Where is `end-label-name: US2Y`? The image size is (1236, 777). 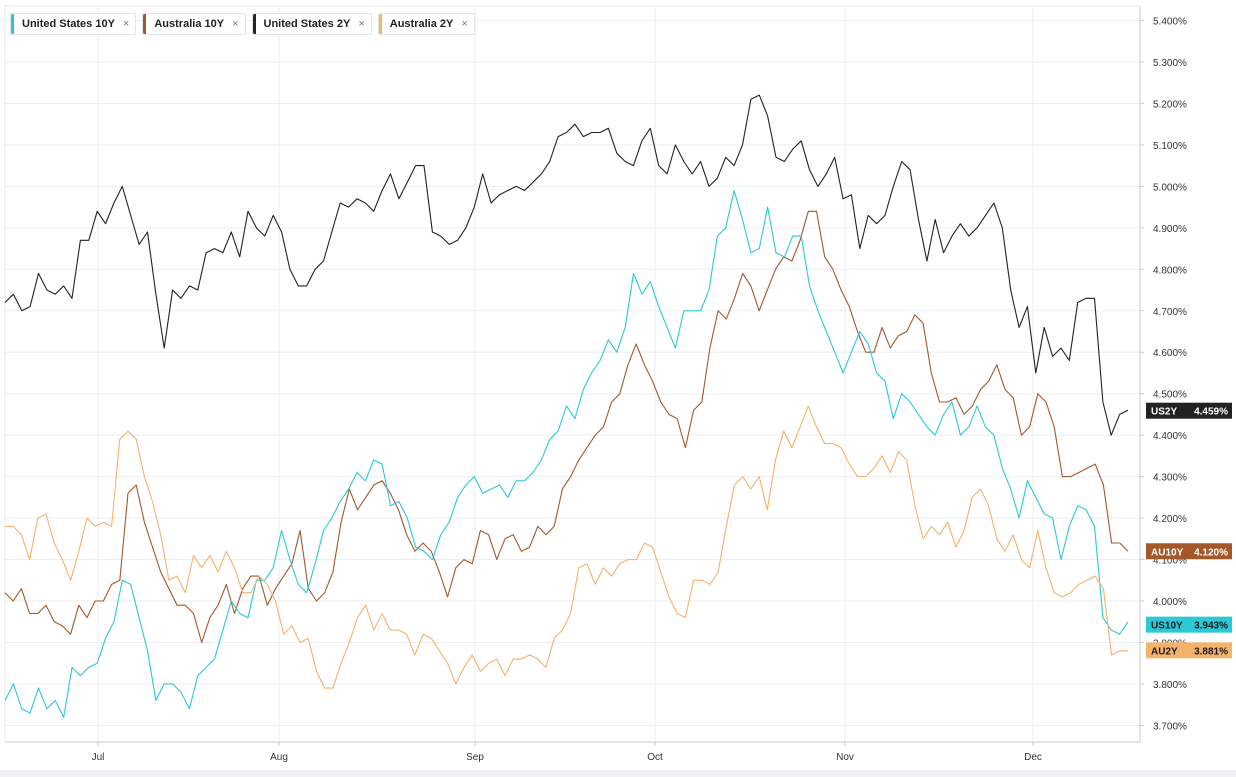
end-label-name: US2Y is located at coordinates (1164, 412).